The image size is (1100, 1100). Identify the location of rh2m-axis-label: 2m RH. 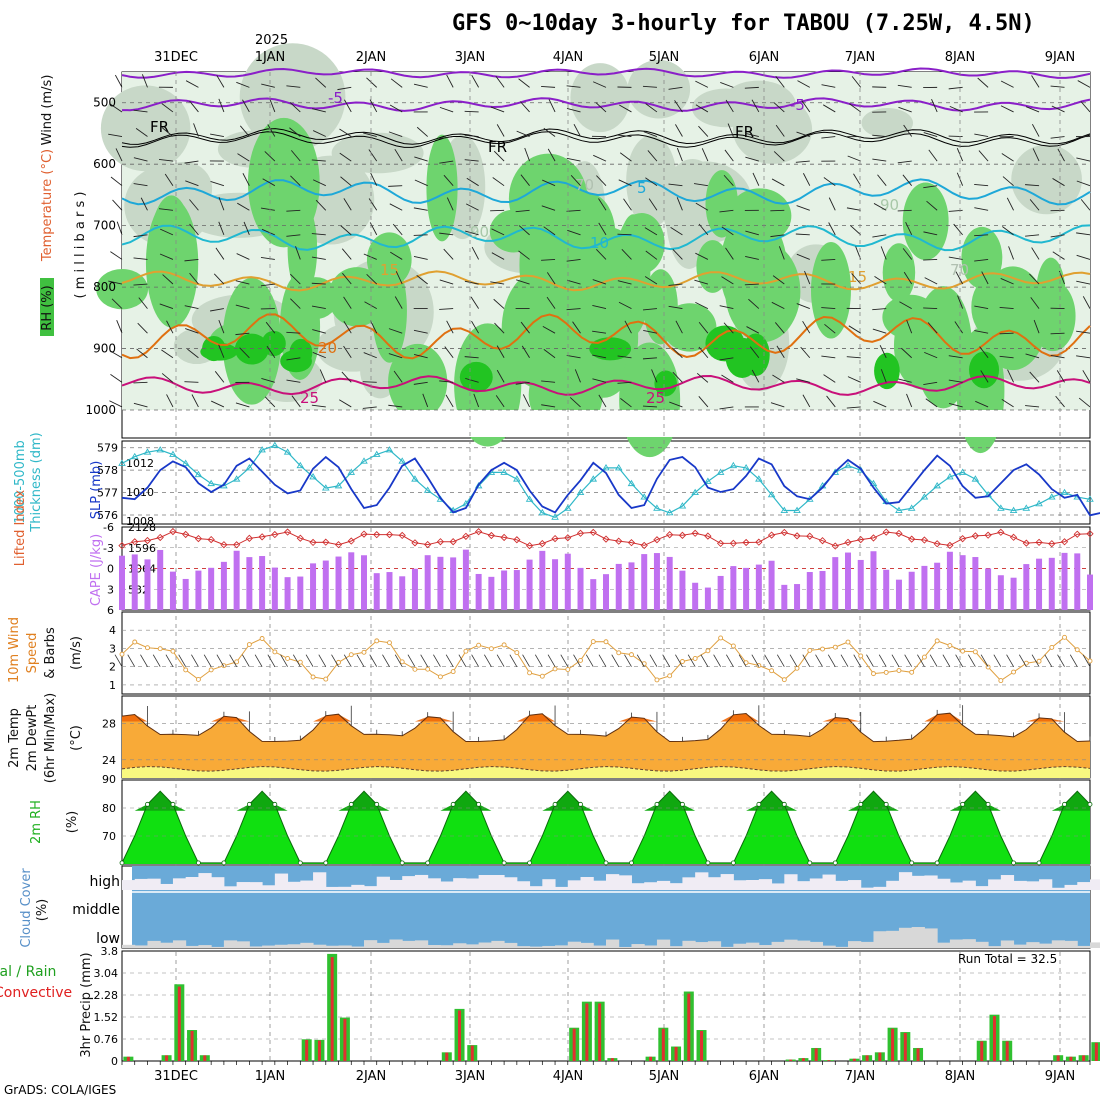
(36, 822).